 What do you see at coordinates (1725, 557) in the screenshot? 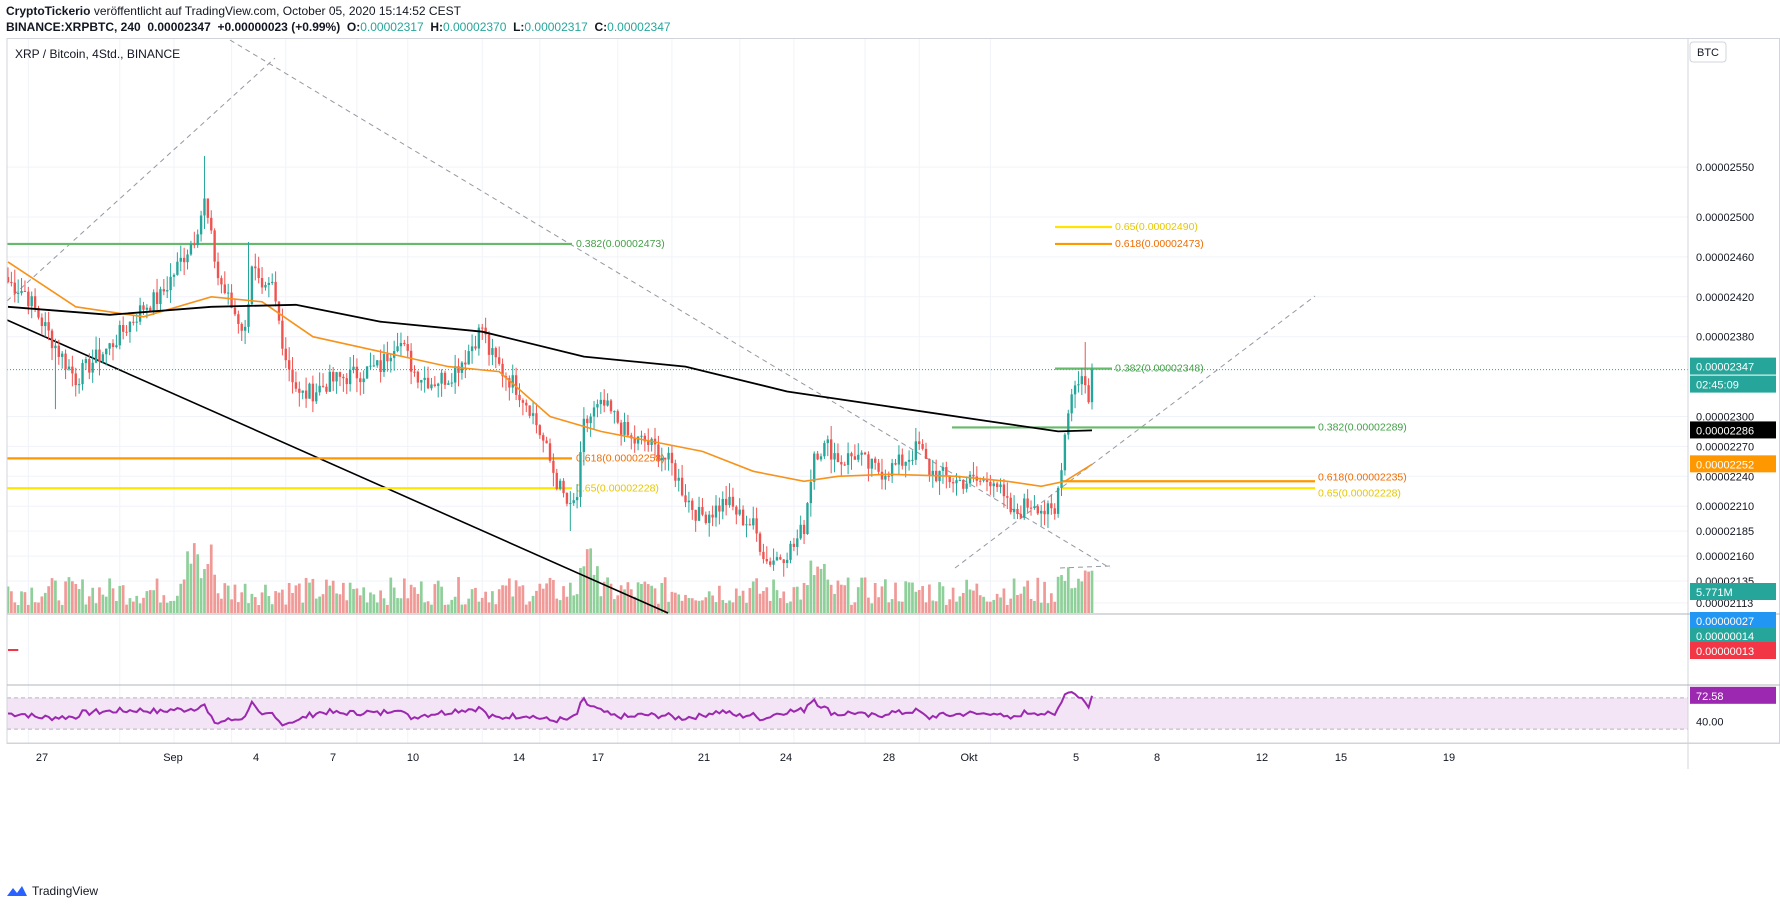
I see `price-tick-label: 0.00002160` at bounding box center [1725, 557].